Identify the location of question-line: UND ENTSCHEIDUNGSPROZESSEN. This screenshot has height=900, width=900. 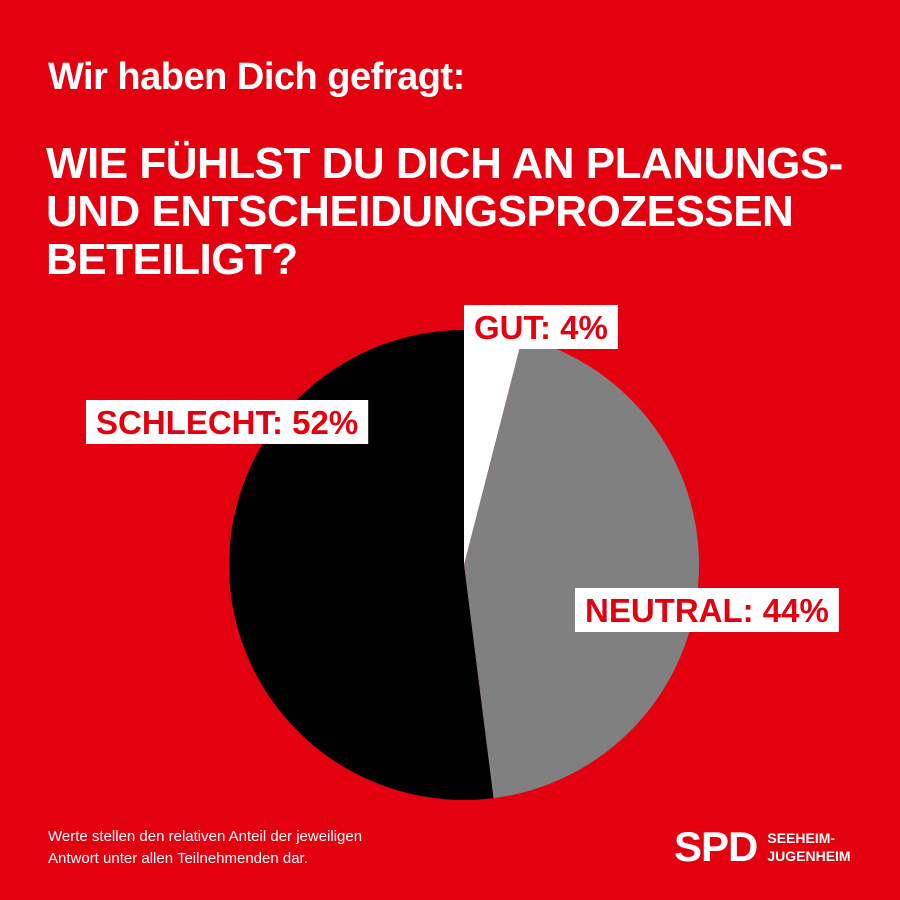
(420, 211).